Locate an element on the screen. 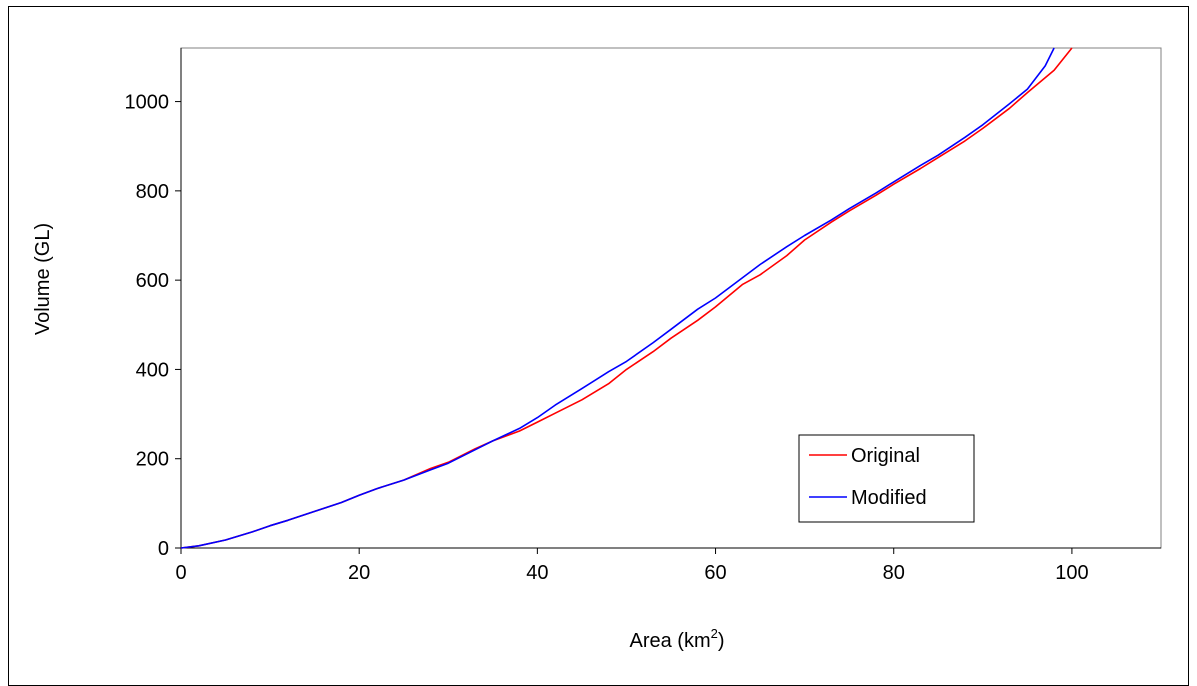 This screenshot has height=686, width=1197. x-axis-title: Area (km2) is located at coordinates (676, 639).